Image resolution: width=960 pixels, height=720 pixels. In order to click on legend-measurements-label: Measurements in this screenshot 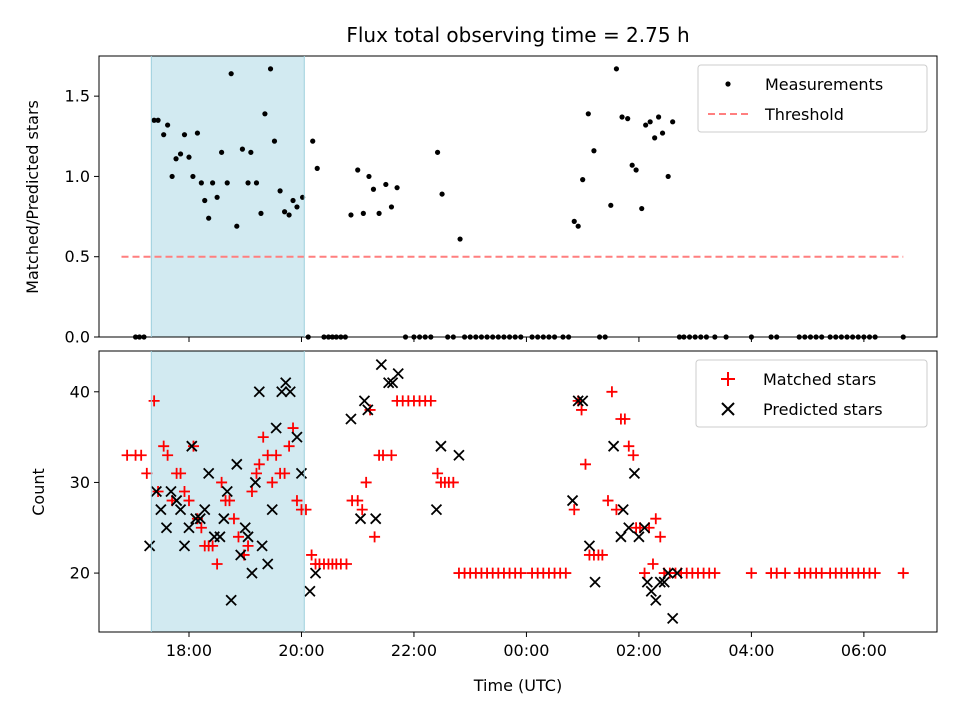, I will do `click(824, 84)`.